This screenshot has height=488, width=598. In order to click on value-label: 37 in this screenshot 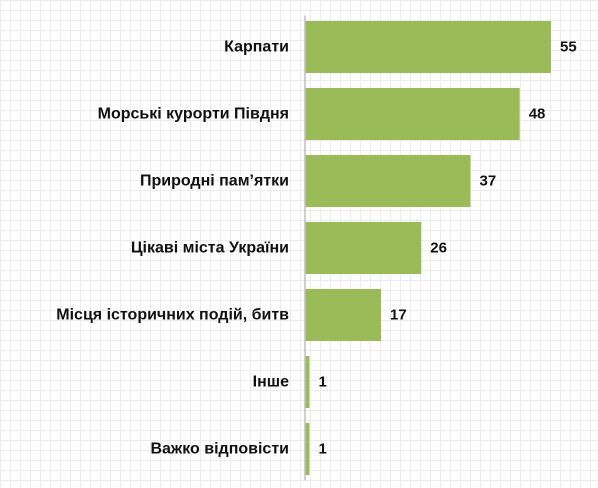, I will do `click(487, 181)`.